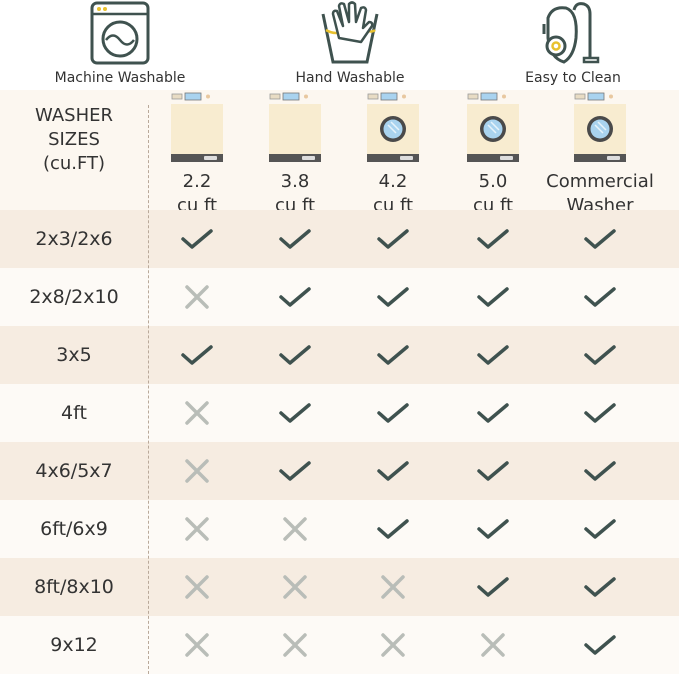 Image resolution: width=679 pixels, height=674 pixels. Describe the element at coordinates (600, 181) in the screenshot. I see `washer-size: Commercial` at that location.